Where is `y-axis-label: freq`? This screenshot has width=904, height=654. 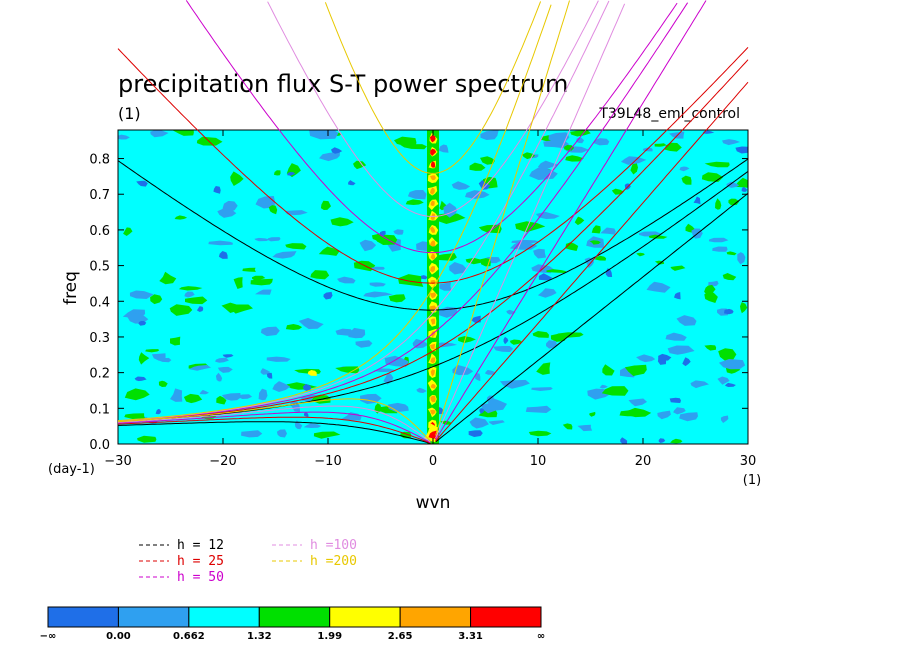 y-axis-label: freq is located at coordinates (71, 288).